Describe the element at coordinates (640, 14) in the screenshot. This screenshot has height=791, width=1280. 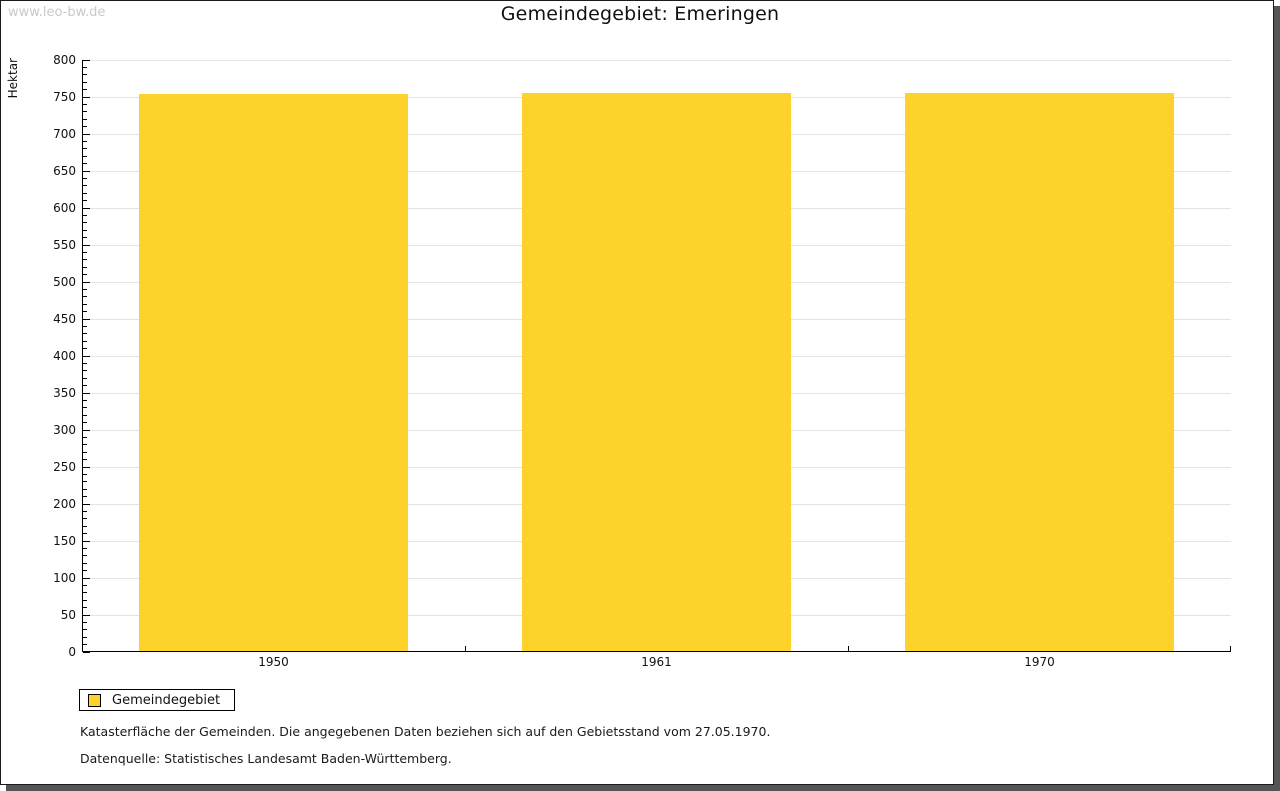
I see `chart-title: Gemeindegebiet: Emeringen` at that location.